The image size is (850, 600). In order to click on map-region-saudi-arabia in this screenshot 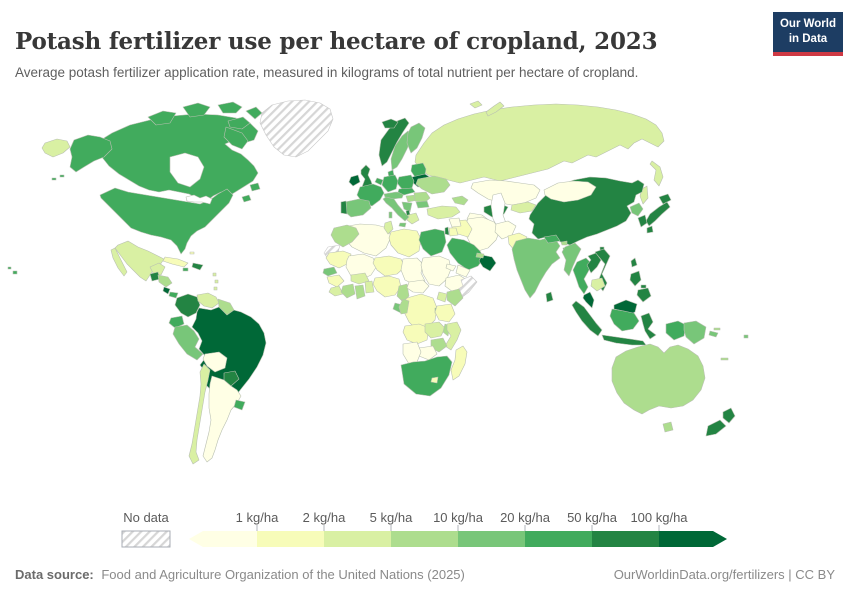, I will do `click(465, 254)`.